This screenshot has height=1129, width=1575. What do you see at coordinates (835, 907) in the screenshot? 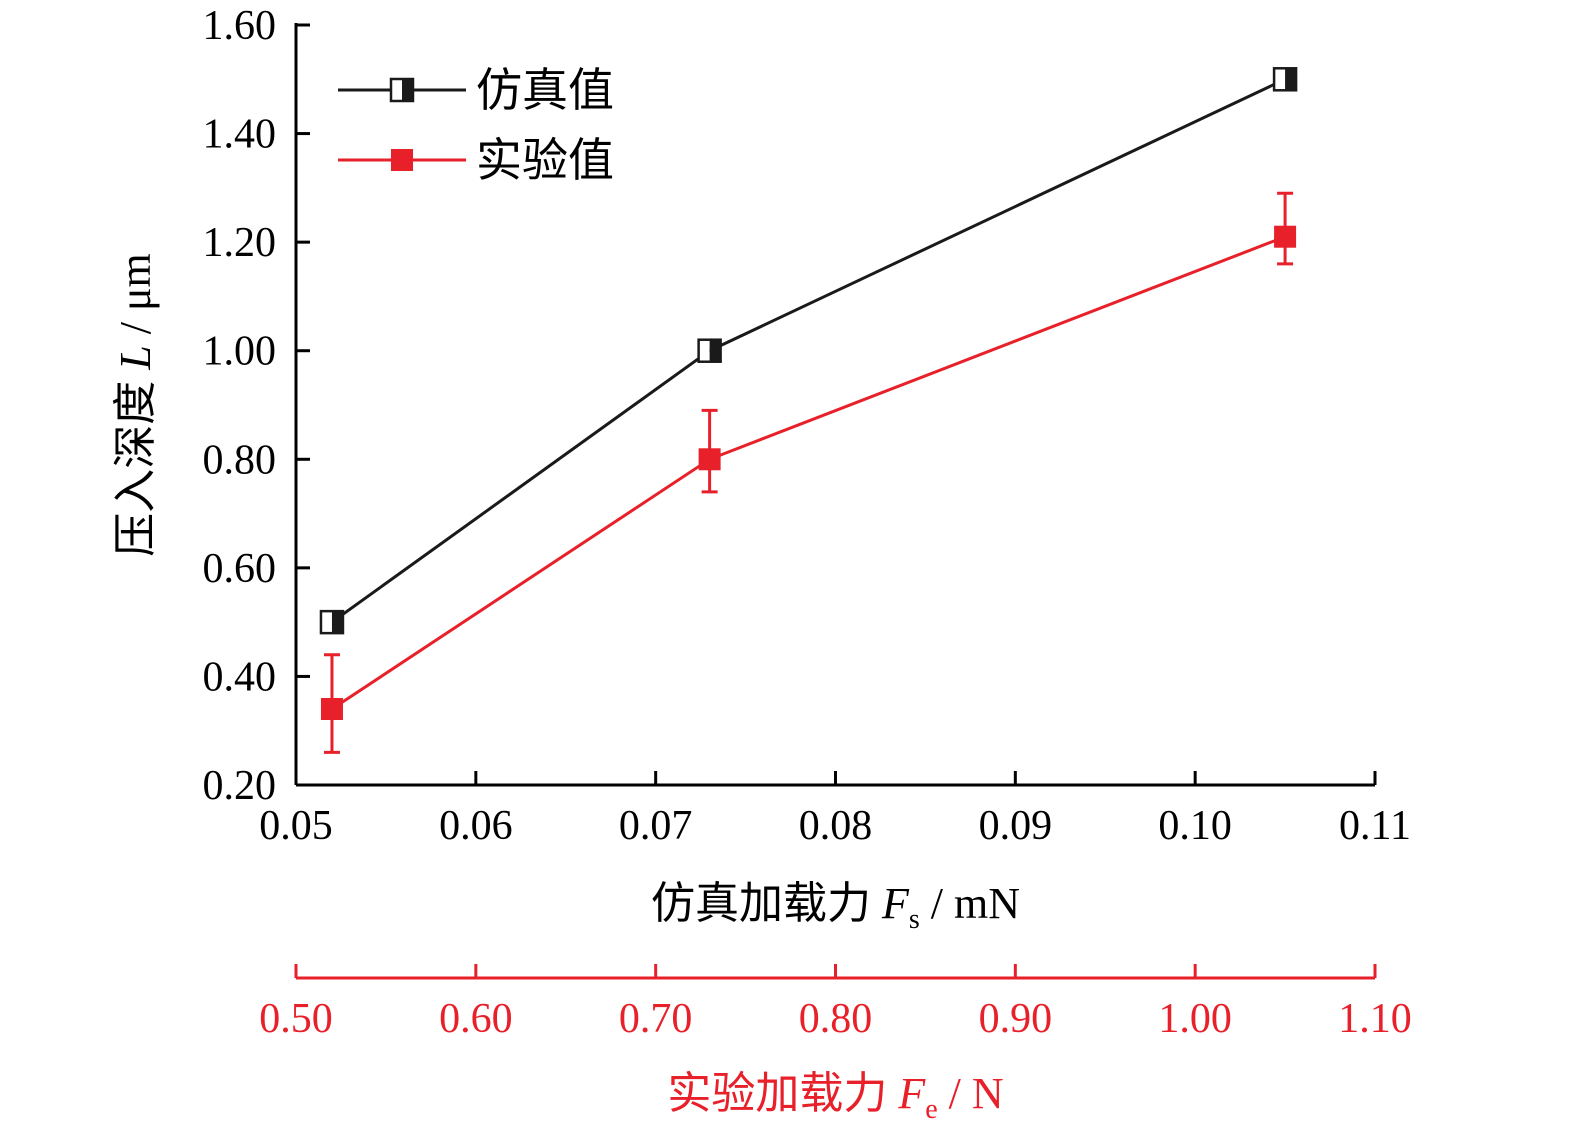
I see `x-axis-title: 仿真加载力 Fs / mN` at bounding box center [835, 907].